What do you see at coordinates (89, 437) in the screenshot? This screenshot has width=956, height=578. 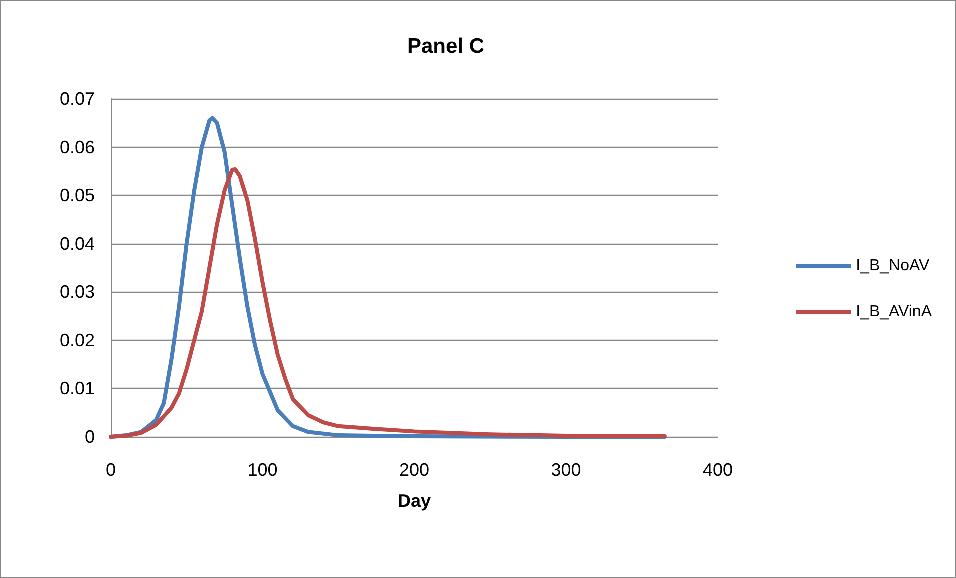 I see `y-tick-label: 0` at bounding box center [89, 437].